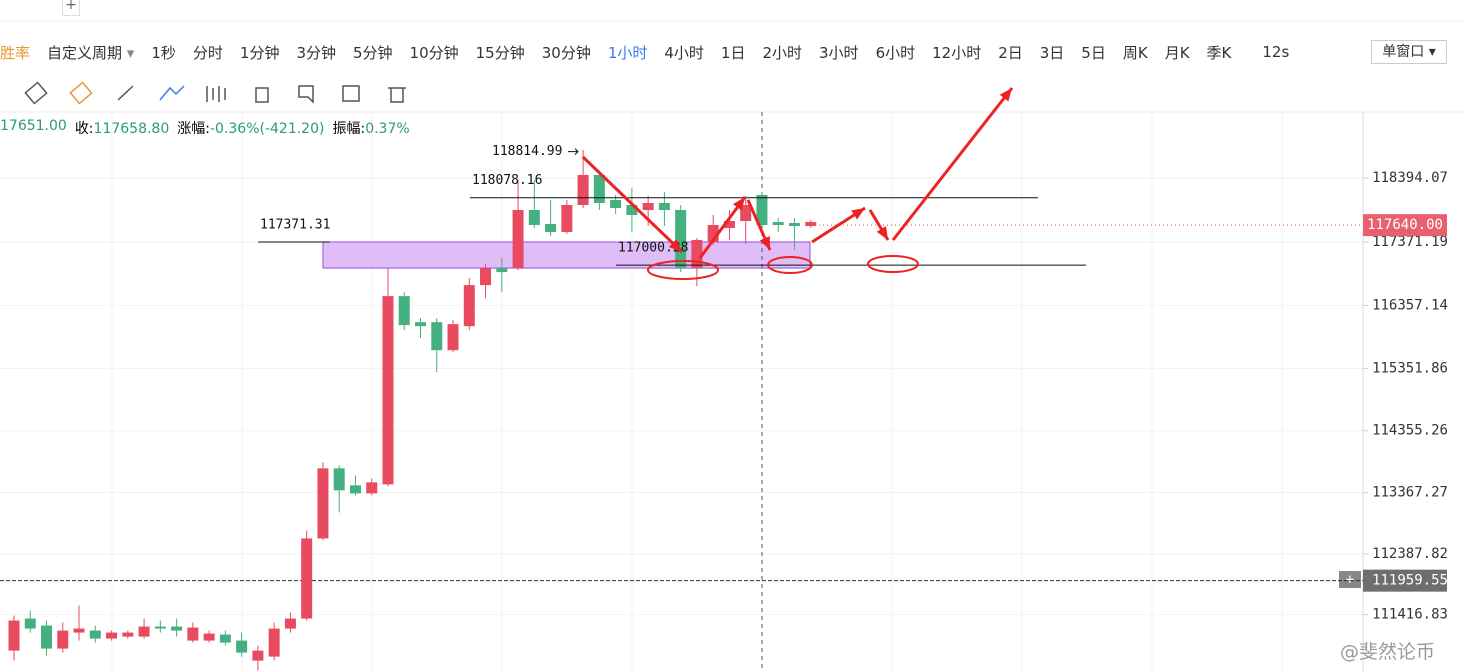 This screenshot has height=672, width=1464. What do you see at coordinates (1276, 52) in the screenshot?
I see `period-tab: 12s` at bounding box center [1276, 52].